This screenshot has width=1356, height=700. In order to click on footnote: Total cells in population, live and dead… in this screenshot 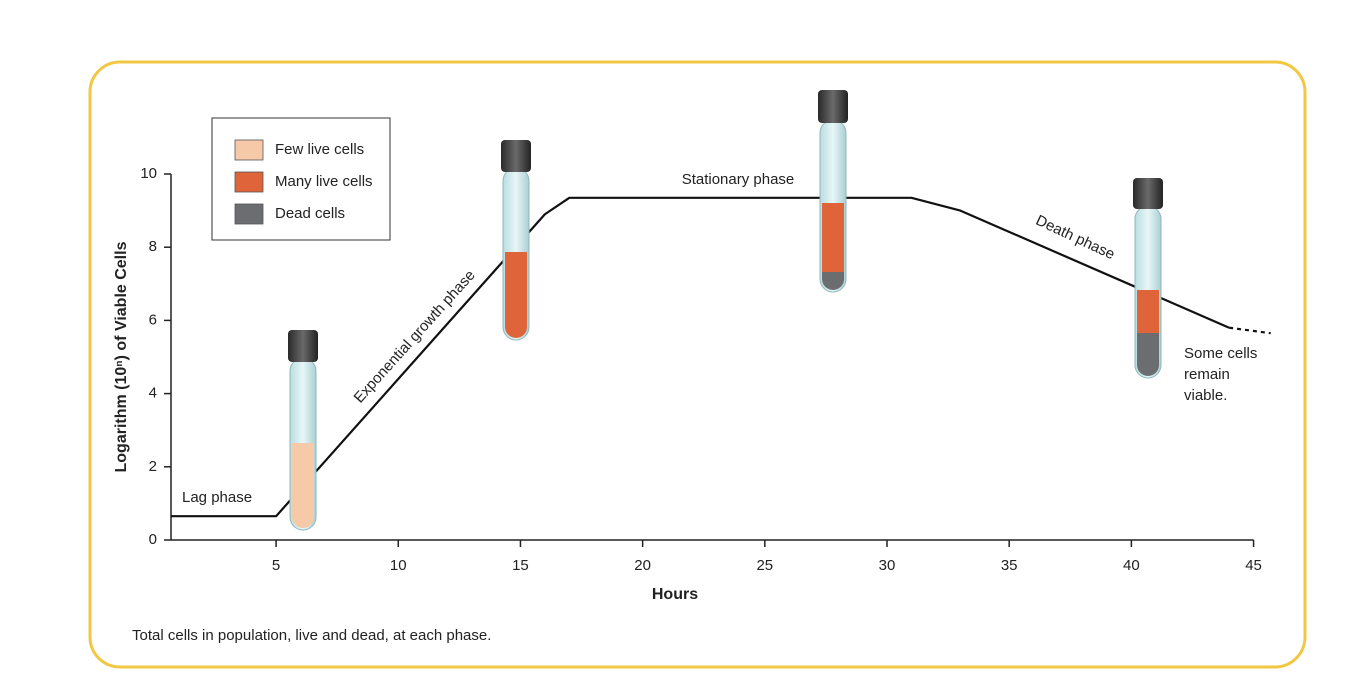, I will do `click(311, 635)`.